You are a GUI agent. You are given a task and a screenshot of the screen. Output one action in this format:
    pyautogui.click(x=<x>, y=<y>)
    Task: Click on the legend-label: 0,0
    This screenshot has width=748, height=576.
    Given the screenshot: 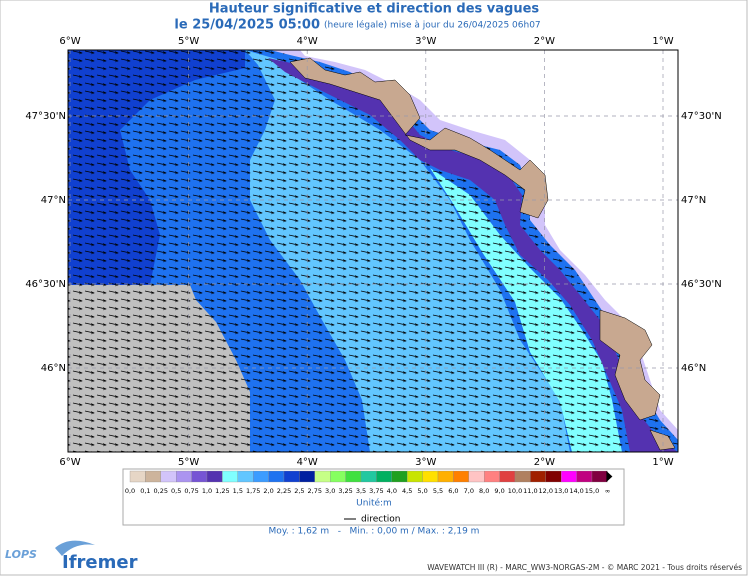 What is the action you would take?
    pyautogui.click(x=130, y=491)
    